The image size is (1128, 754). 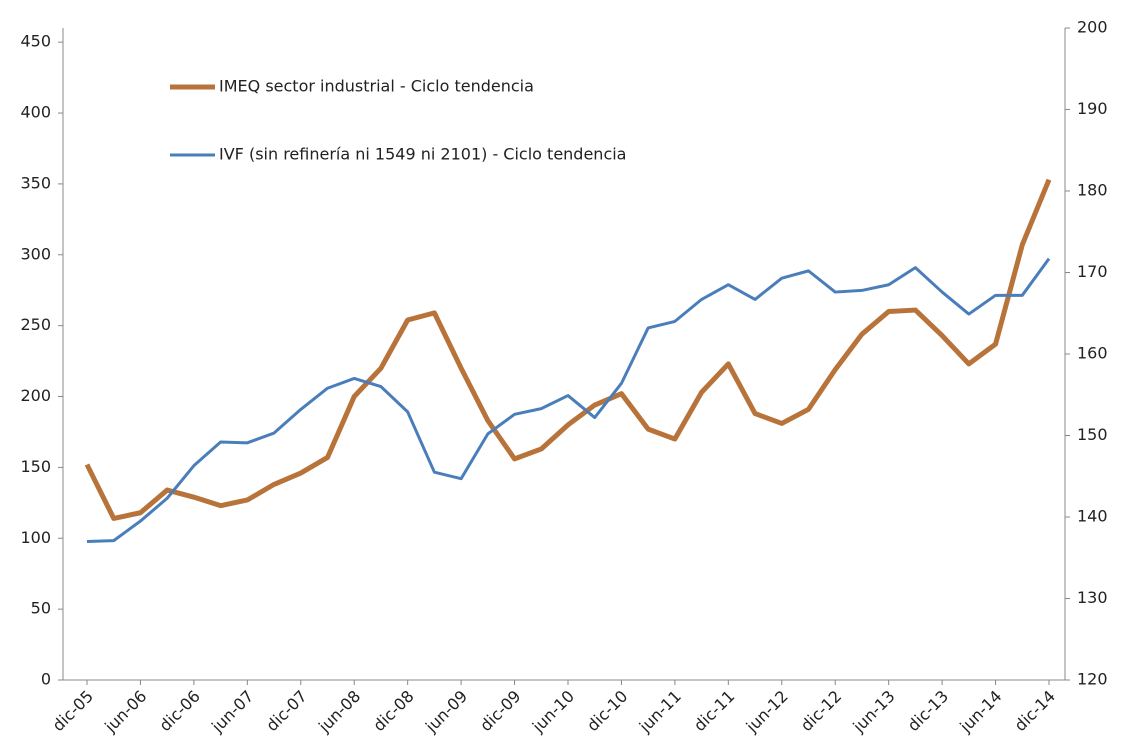 What do you see at coordinates (35, 395) in the screenshot?
I see `y-tick-label: 200` at bounding box center [35, 395].